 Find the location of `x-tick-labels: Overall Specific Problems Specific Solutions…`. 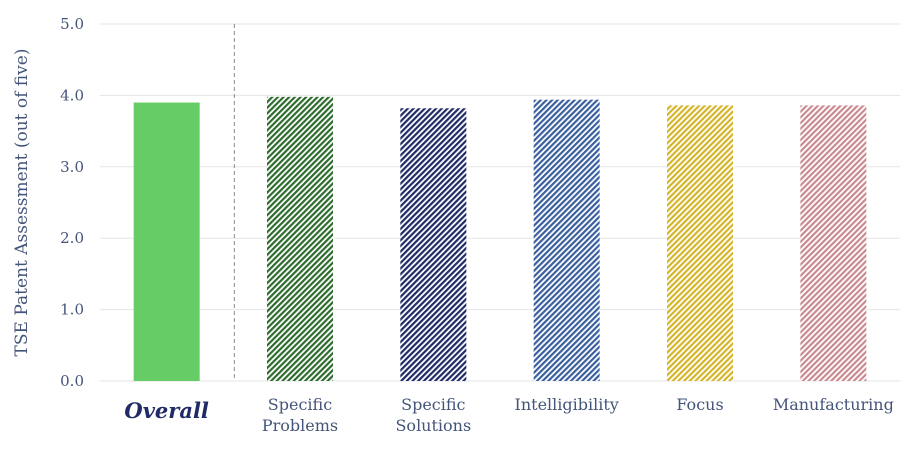

x-tick-labels: Overall Specific Problems Specific Solutions… is located at coordinates (508, 415).